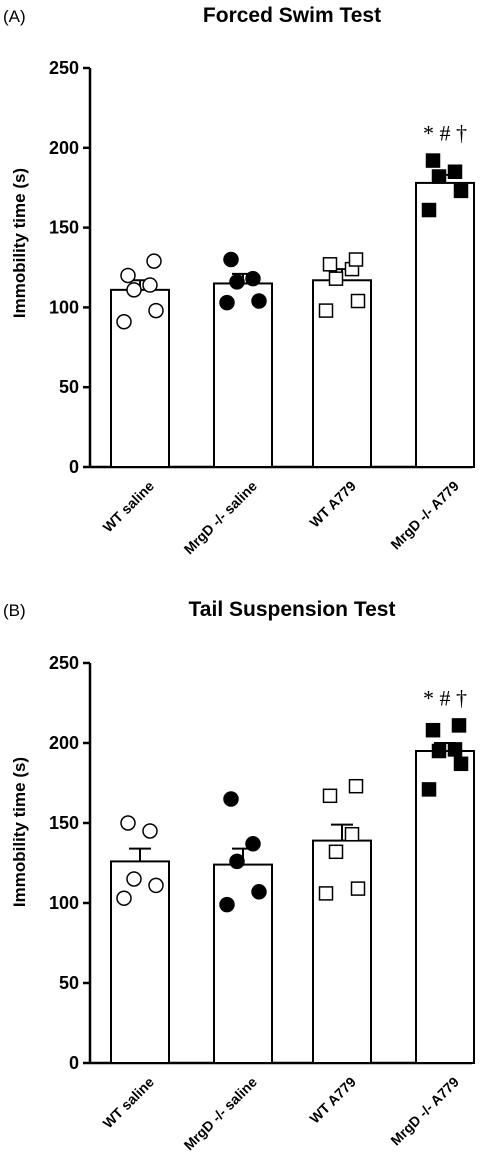 Image resolution: width=488 pixels, height=1168 pixels. Describe the element at coordinates (14, 610) in the screenshot. I see `panel-label: (B)` at that location.